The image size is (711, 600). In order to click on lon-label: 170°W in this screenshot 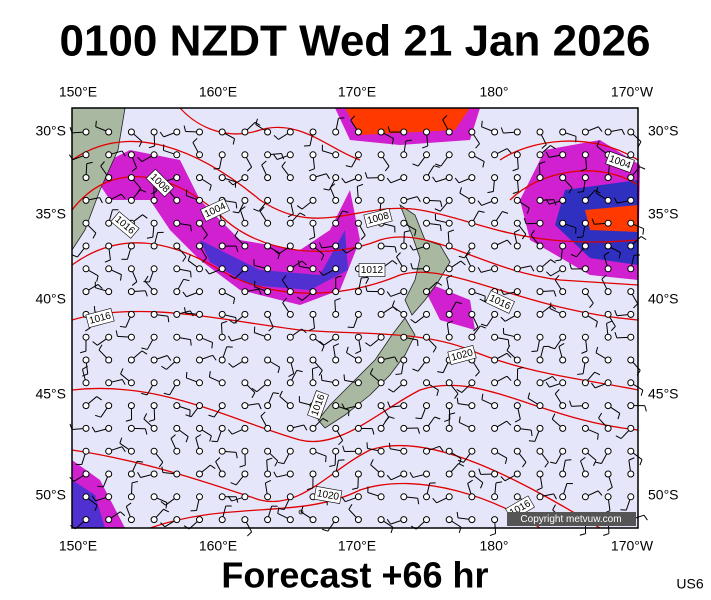, I will do `click(632, 546)`.